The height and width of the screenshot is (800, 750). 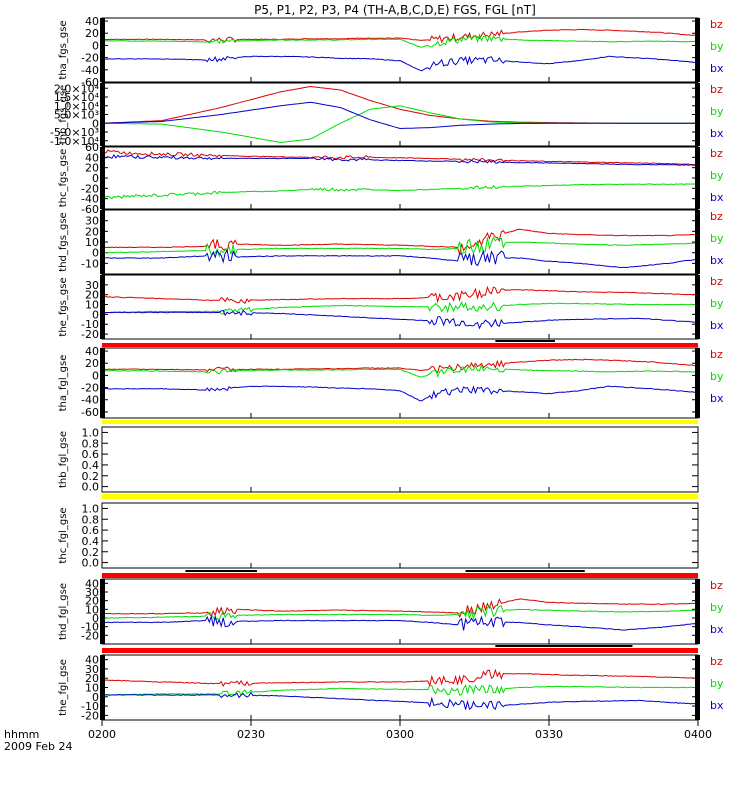 What do you see at coordinates (400, 730) in the screenshot?
I see `x-axis: 0200 0230 0300 0330 0400` at bounding box center [400, 730].